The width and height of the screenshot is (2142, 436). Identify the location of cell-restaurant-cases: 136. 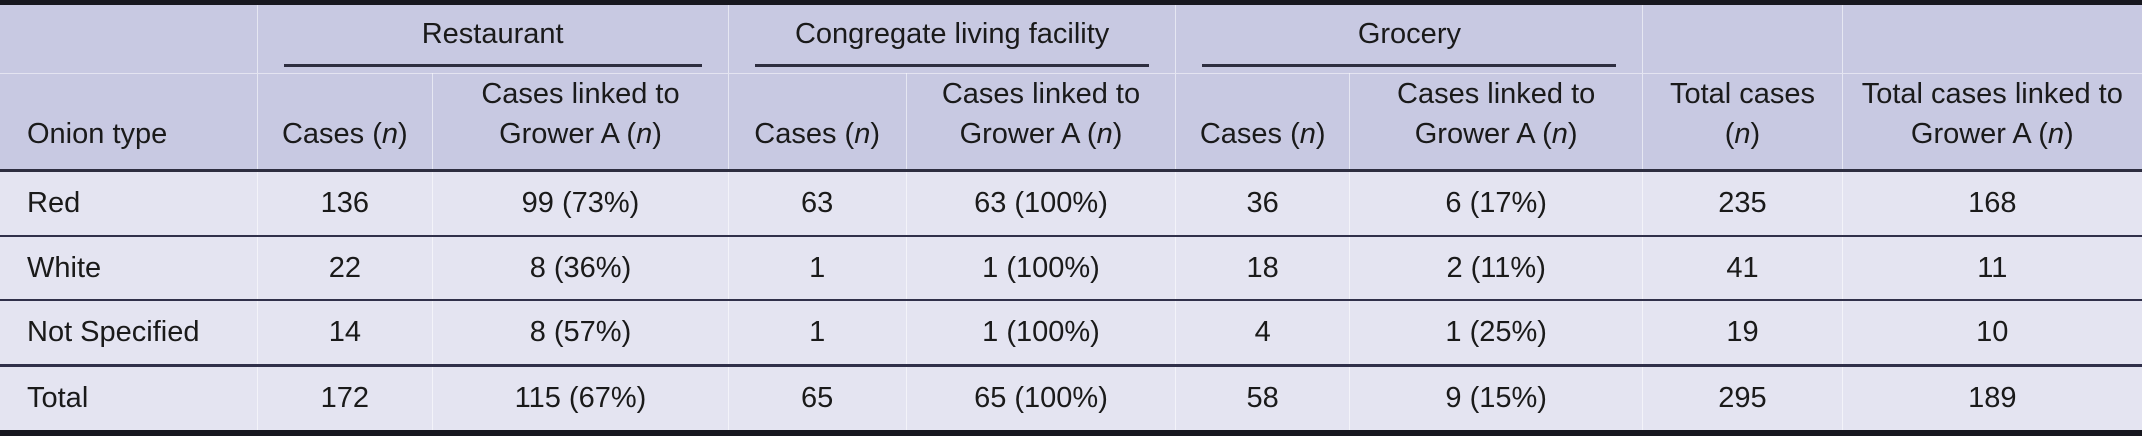
(344, 203).